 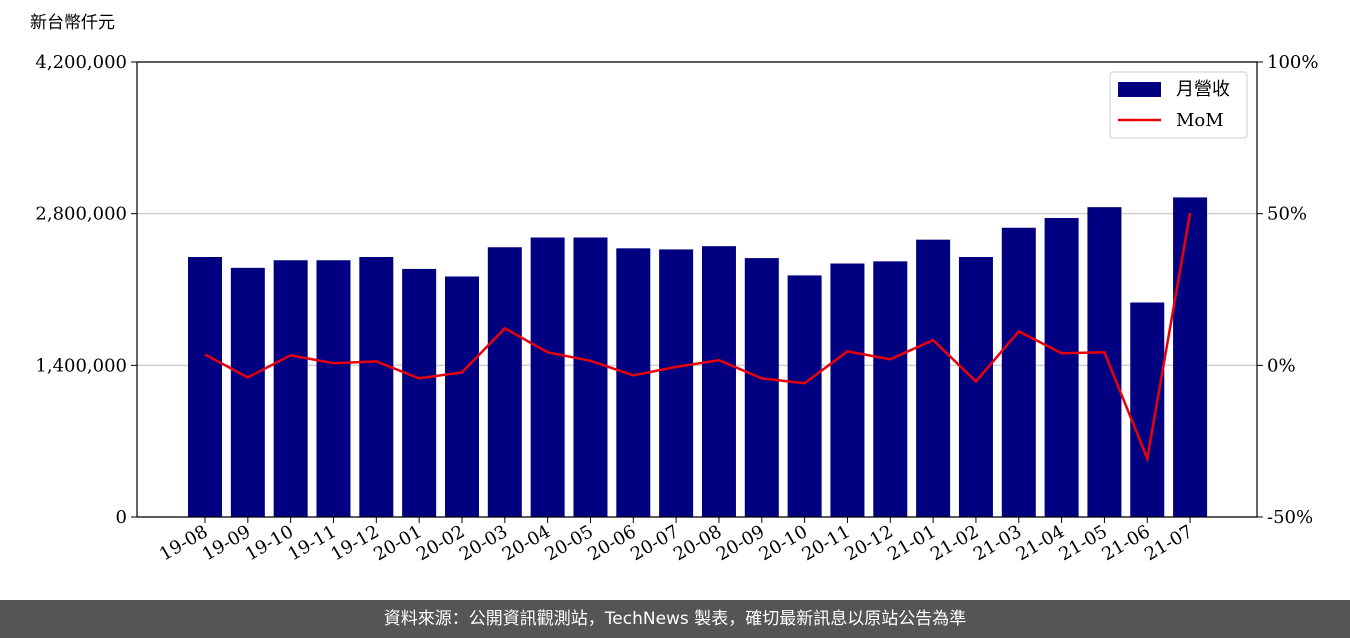 I want to click on y2-tick-label: 100%, so click(x=1292, y=62).